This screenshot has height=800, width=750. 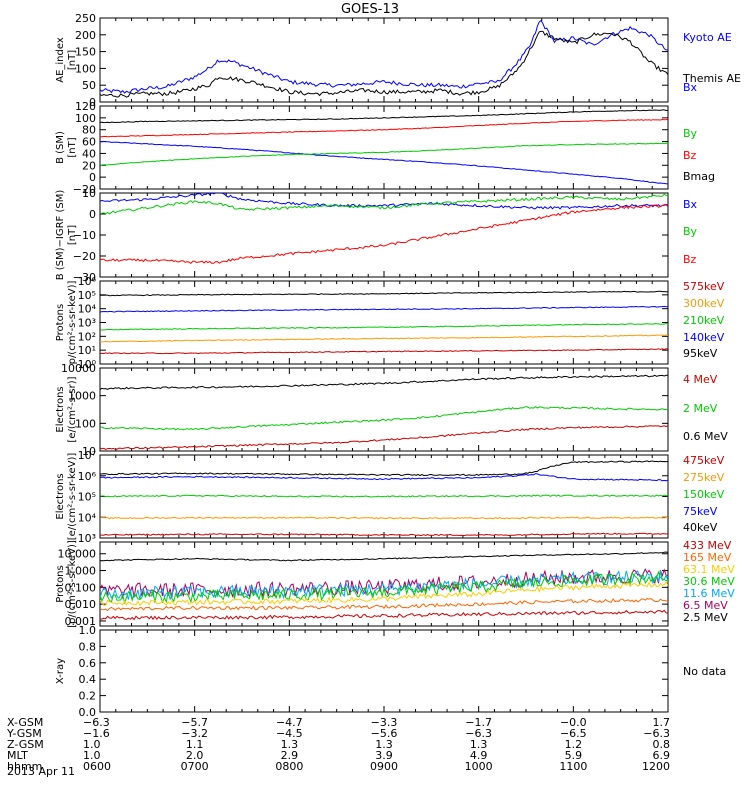 What do you see at coordinates (370, 9) in the screenshot?
I see `figure-title: GOES-13` at bounding box center [370, 9].